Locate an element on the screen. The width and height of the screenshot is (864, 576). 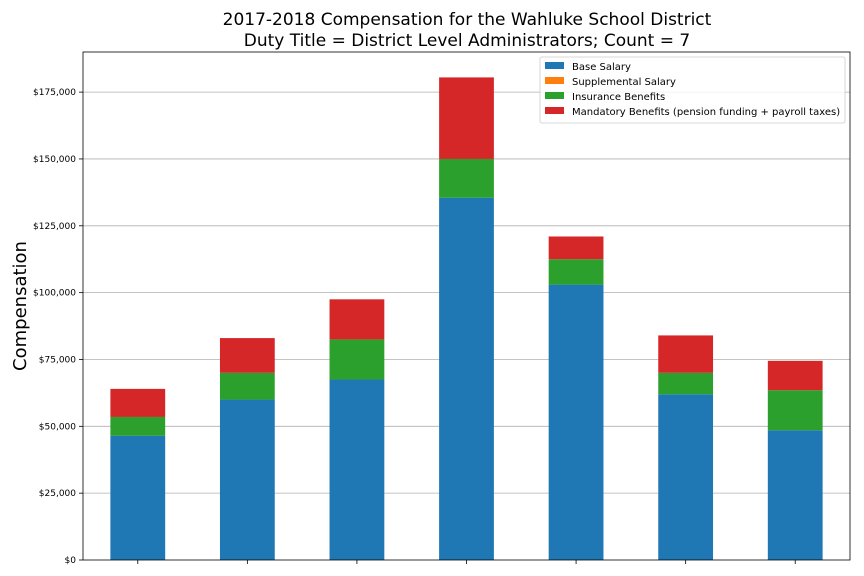
legend-label: Insurance Benefits is located at coordinates (618, 97).